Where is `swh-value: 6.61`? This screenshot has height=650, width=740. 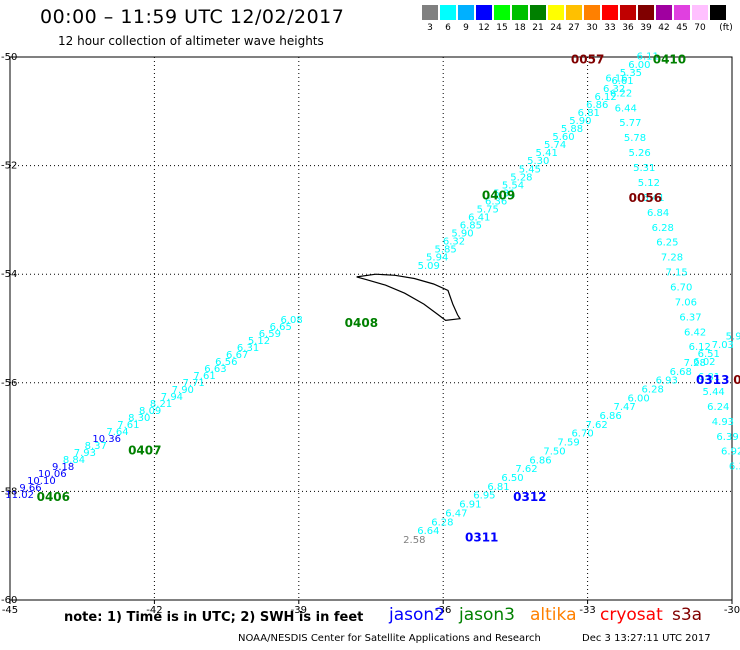 swh-value: 6.61 is located at coordinates (622, 81).